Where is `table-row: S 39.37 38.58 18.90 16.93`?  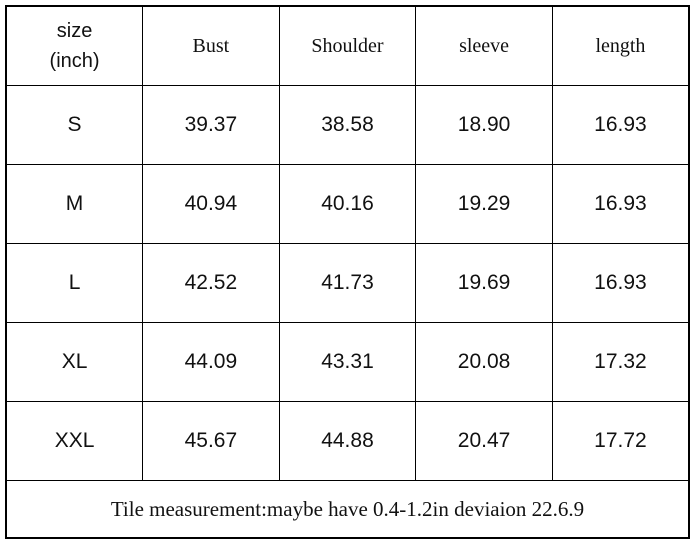
table-row: S 39.37 38.58 18.90 16.93 is located at coordinates (347, 125).